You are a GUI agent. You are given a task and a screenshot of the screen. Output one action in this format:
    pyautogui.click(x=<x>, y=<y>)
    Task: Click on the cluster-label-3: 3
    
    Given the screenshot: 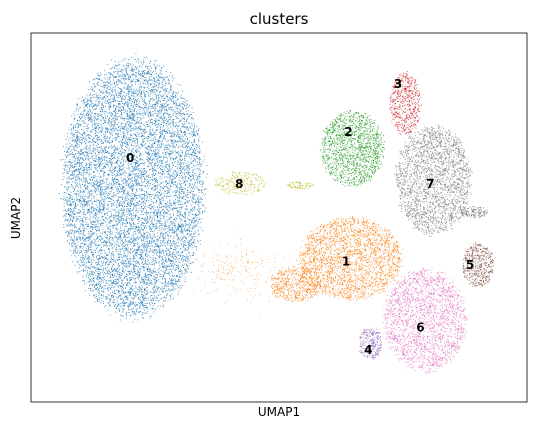 What is the action you would take?
    pyautogui.click(x=398, y=84)
    